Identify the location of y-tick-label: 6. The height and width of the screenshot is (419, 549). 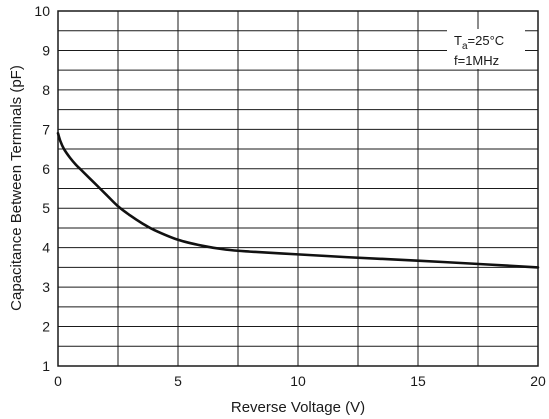
(46, 169).